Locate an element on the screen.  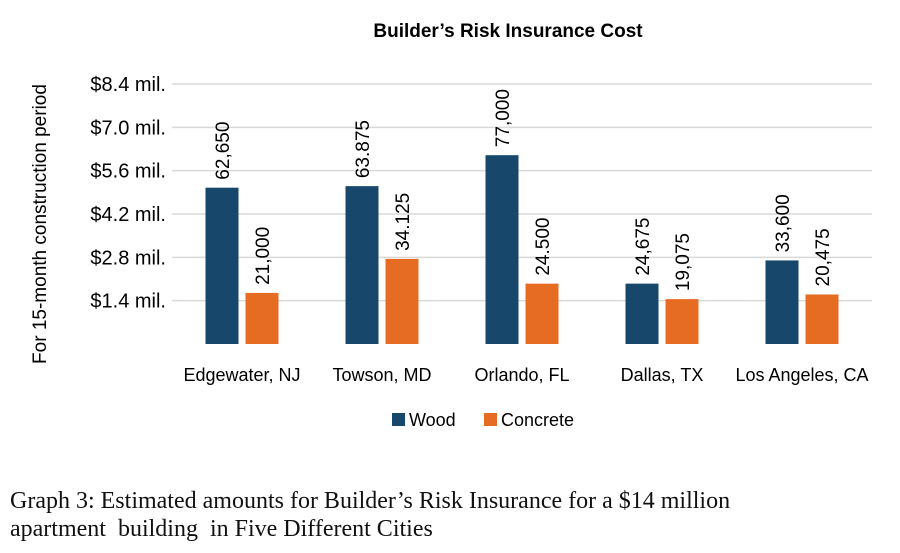
x-tick-label: Towson, MD is located at coordinates (381, 375).